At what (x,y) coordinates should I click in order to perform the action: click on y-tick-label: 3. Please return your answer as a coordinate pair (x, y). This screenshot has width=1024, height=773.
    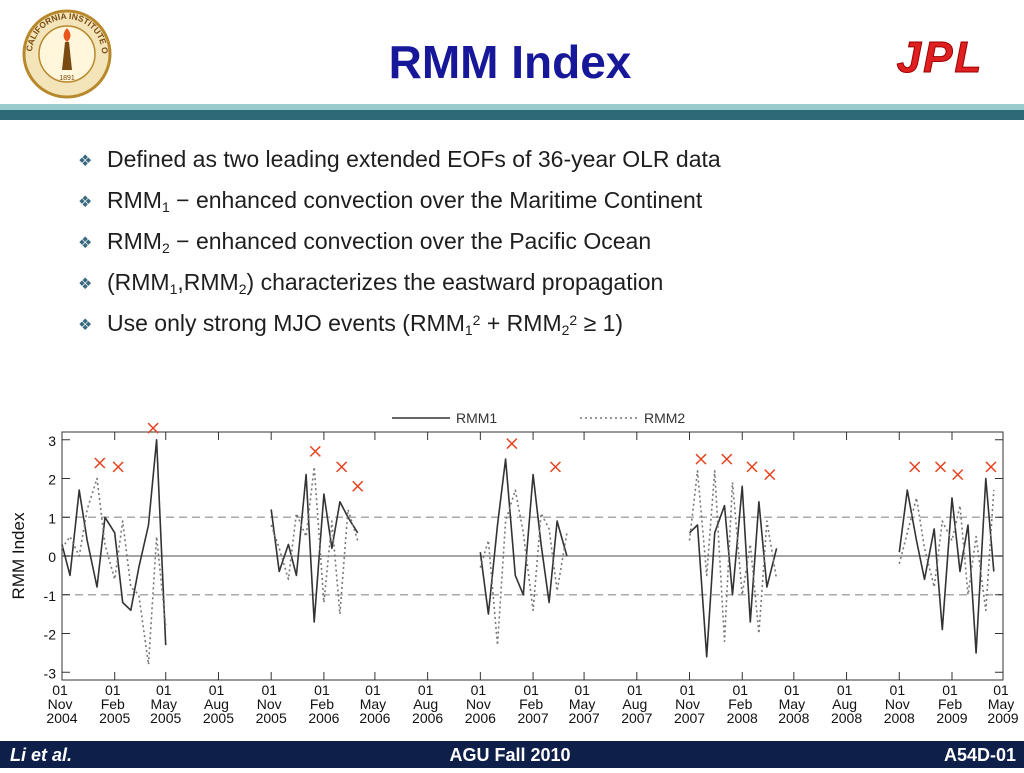
    Looking at the image, I should click on (52, 441).